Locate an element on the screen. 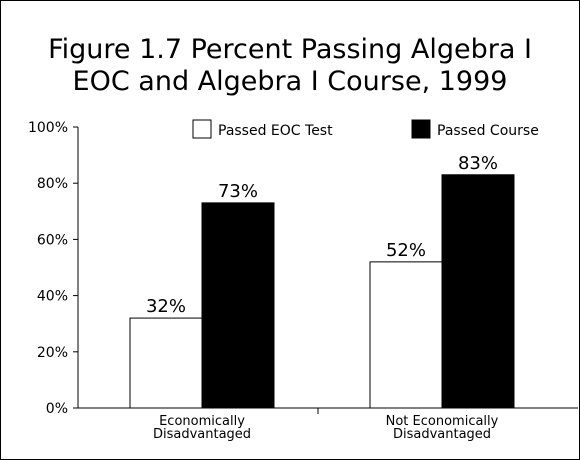 The width and height of the screenshot is (580, 460). x-tick-label: Economically is located at coordinates (202, 421).